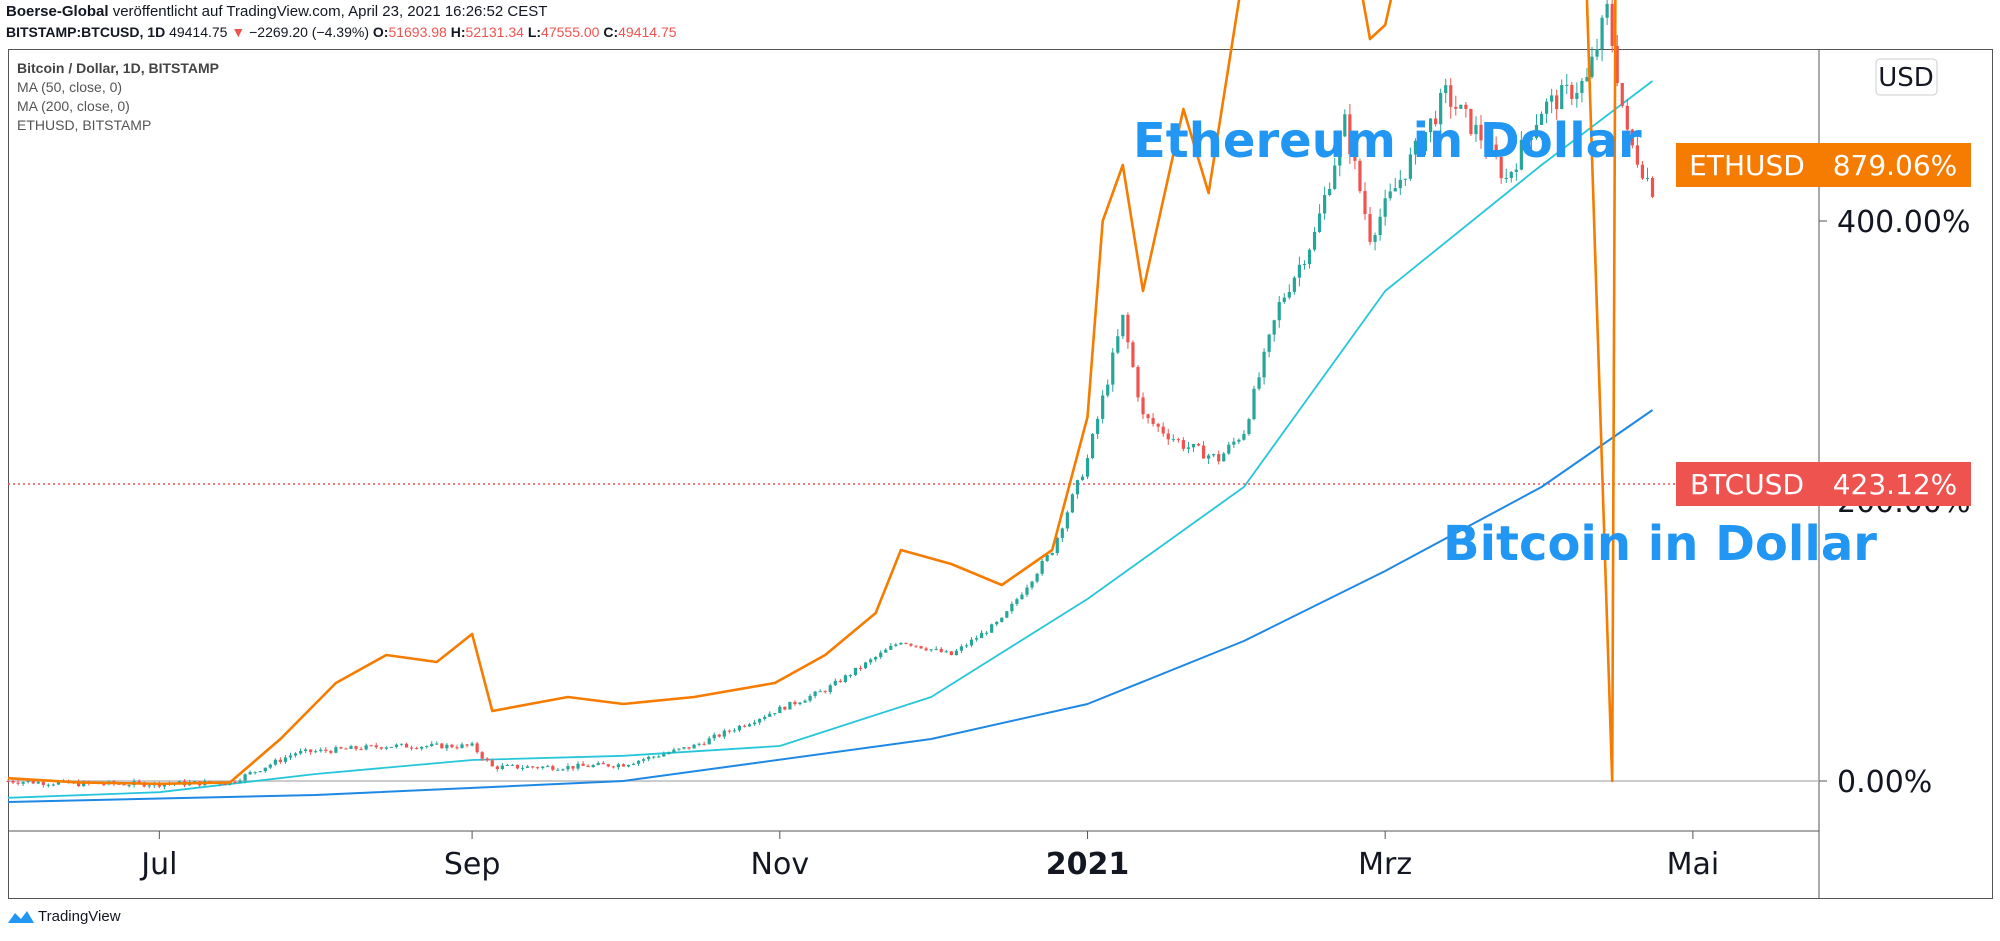 The image size is (2000, 941). Describe the element at coordinates (64, 916) in the screenshot. I see `footer-brand: TradingView` at that location.